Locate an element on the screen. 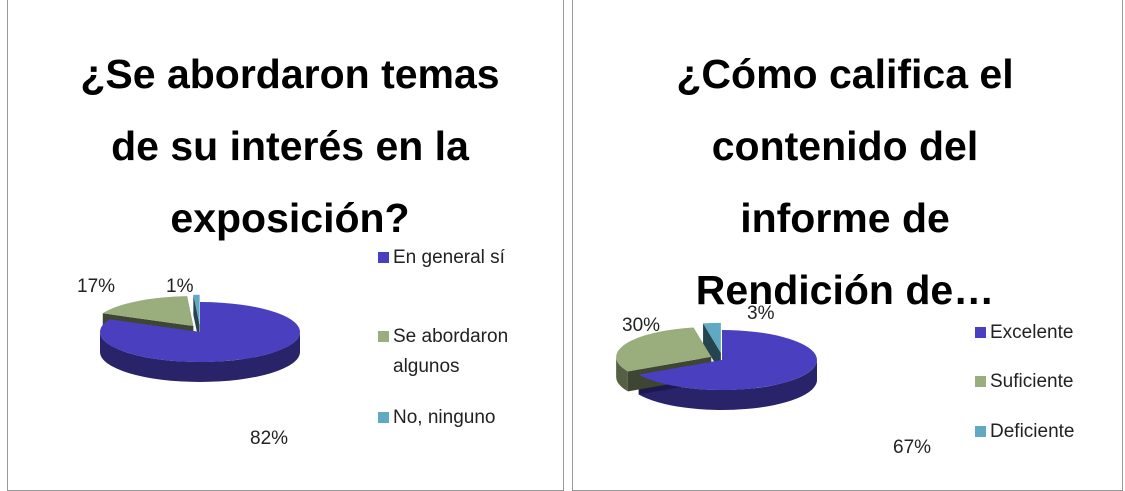  legend-entry: No, ninguno is located at coordinates (470, 418).